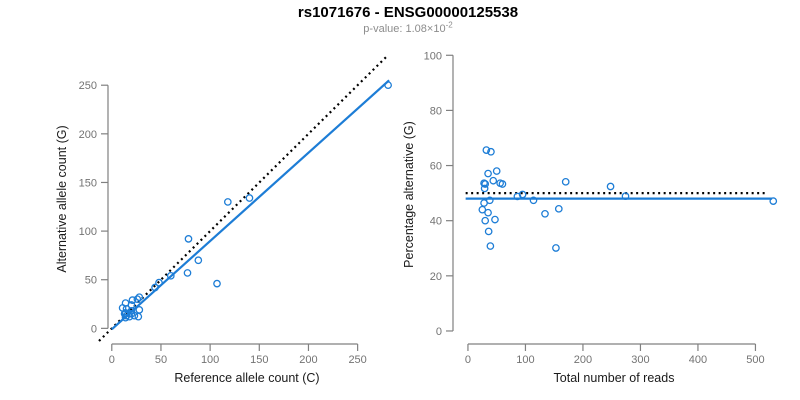 This screenshot has height=400, width=800. What do you see at coordinates (91, 281) in the screenshot?
I see `y-tick-label: 50` at bounding box center [91, 281].